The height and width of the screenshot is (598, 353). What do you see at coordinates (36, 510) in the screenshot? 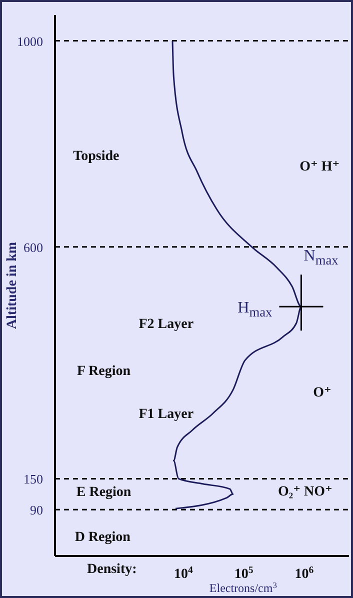
I see `y-tick-label: 90` at bounding box center [36, 510].